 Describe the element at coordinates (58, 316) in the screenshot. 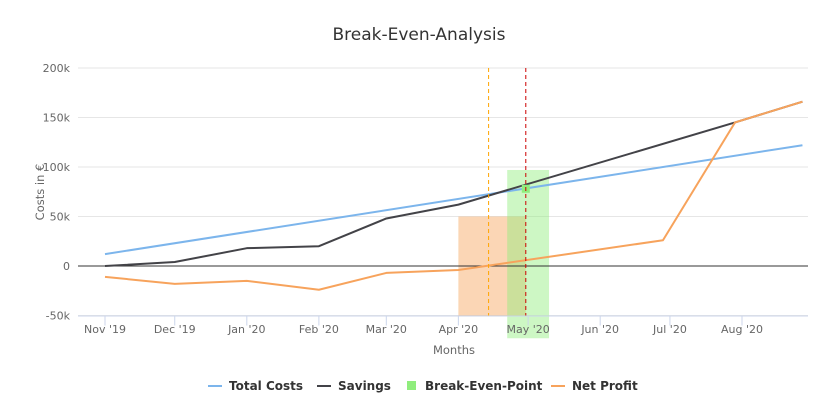

I see `y-tick-label: -50k` at that location.